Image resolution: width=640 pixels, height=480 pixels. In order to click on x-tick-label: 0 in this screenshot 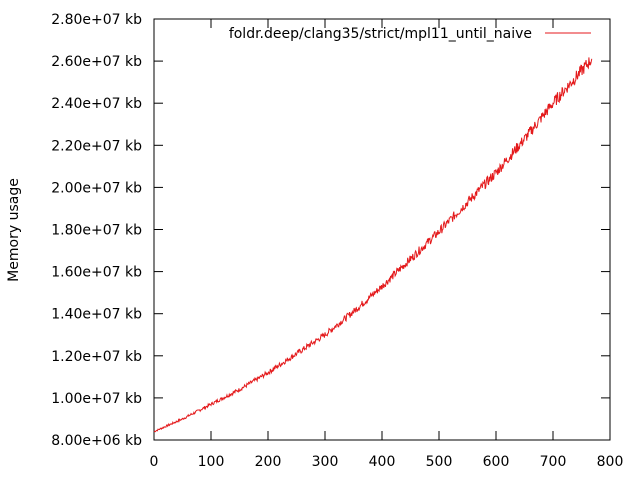, I will do `click(154, 462)`.